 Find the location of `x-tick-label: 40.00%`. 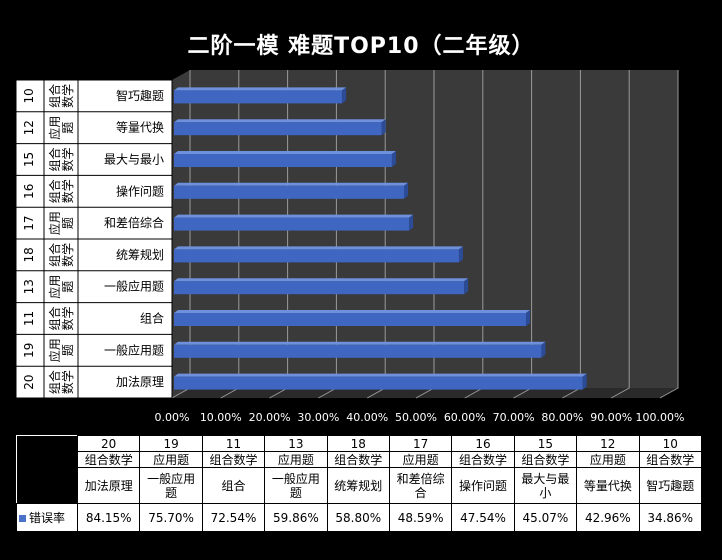

x-tick-label: 40.00% is located at coordinates (367, 417).